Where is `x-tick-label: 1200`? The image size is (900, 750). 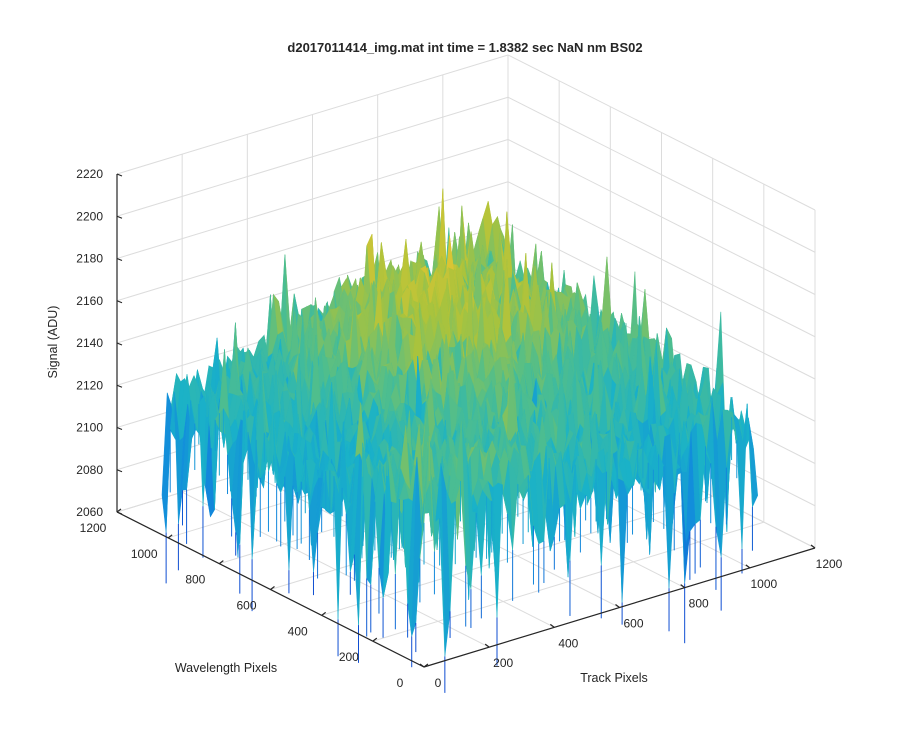 x-tick-label: 1200 is located at coordinates (829, 564).